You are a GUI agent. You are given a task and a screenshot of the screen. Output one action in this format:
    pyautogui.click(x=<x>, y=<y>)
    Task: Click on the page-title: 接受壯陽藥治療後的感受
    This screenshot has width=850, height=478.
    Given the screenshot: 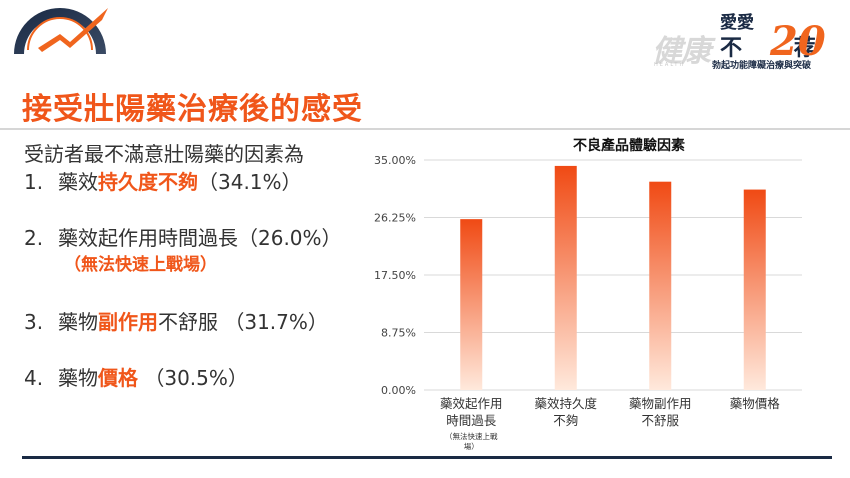 What is the action you would take?
    pyautogui.click(x=192, y=109)
    